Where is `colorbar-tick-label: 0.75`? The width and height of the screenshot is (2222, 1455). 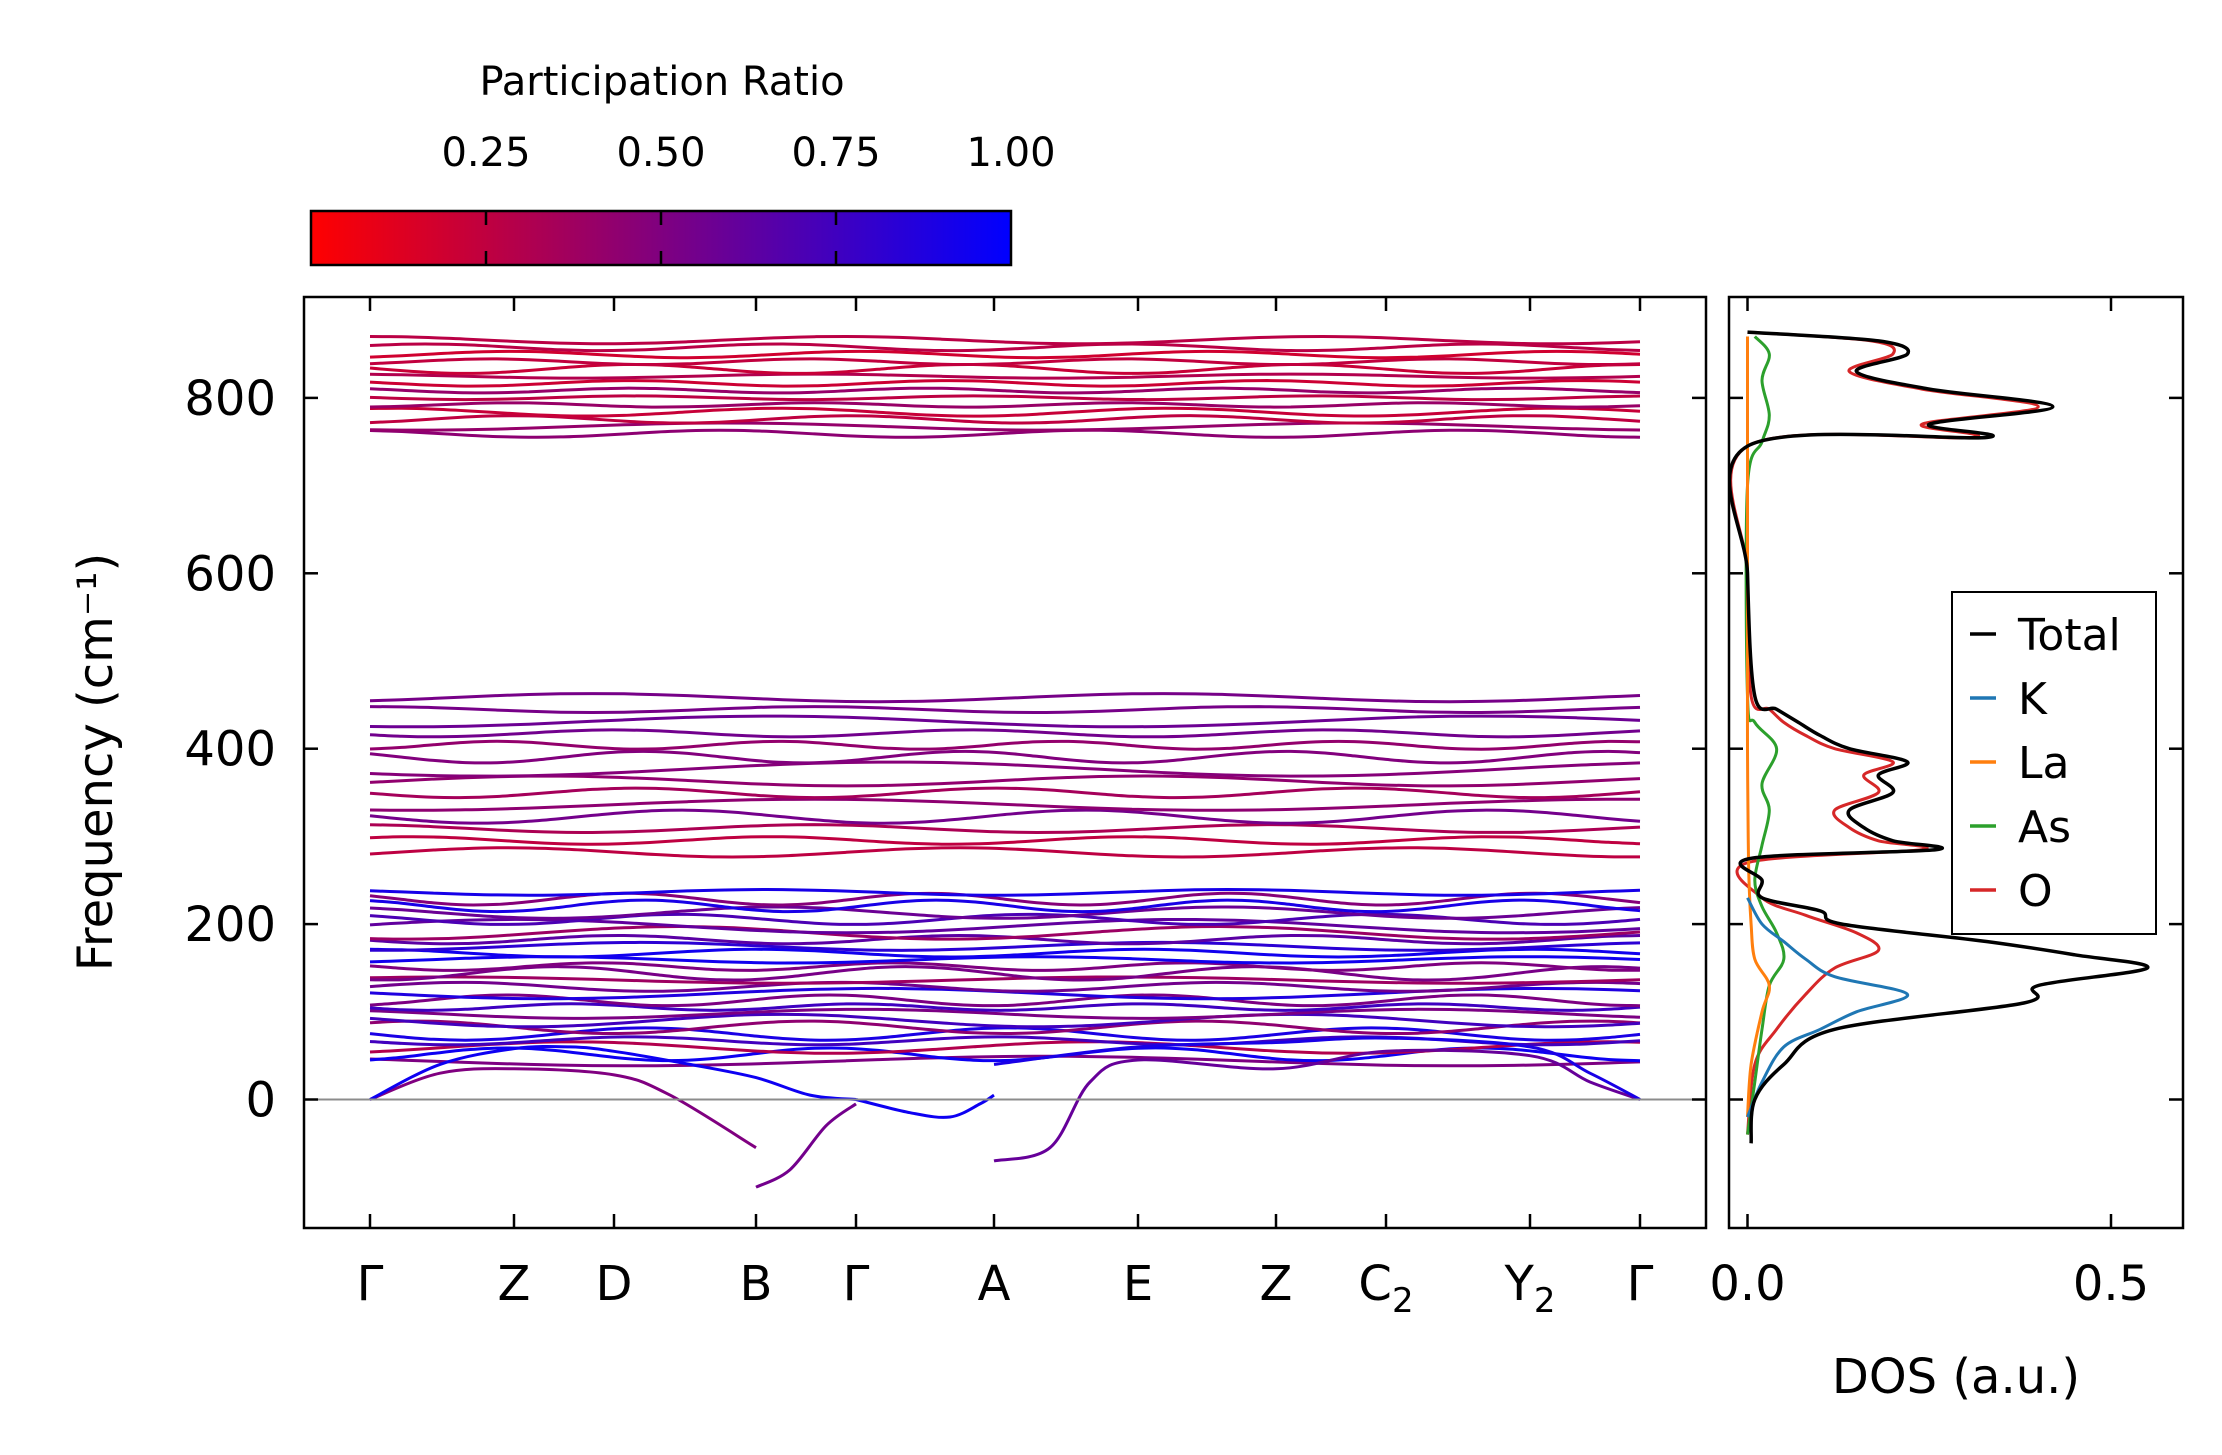
colorbar-tick-label: 0.75 is located at coordinates (835, 153).